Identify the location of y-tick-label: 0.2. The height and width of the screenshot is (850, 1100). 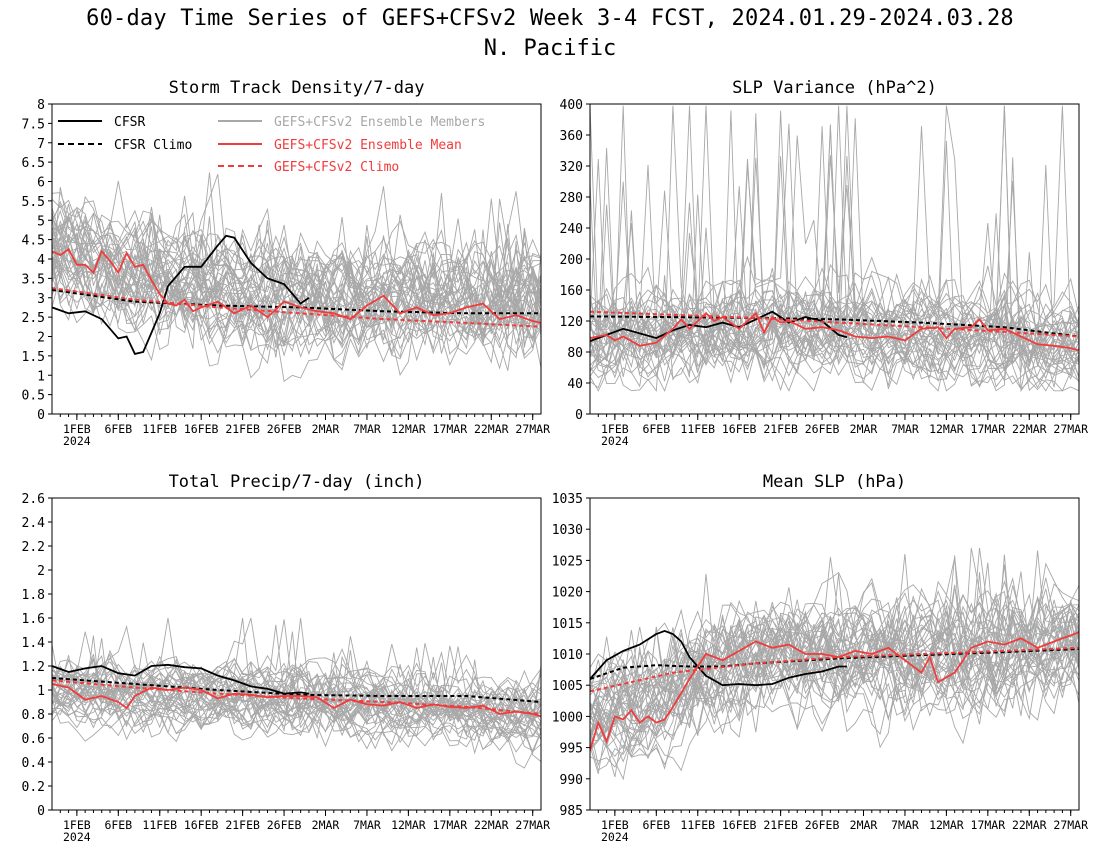
(33, 787).